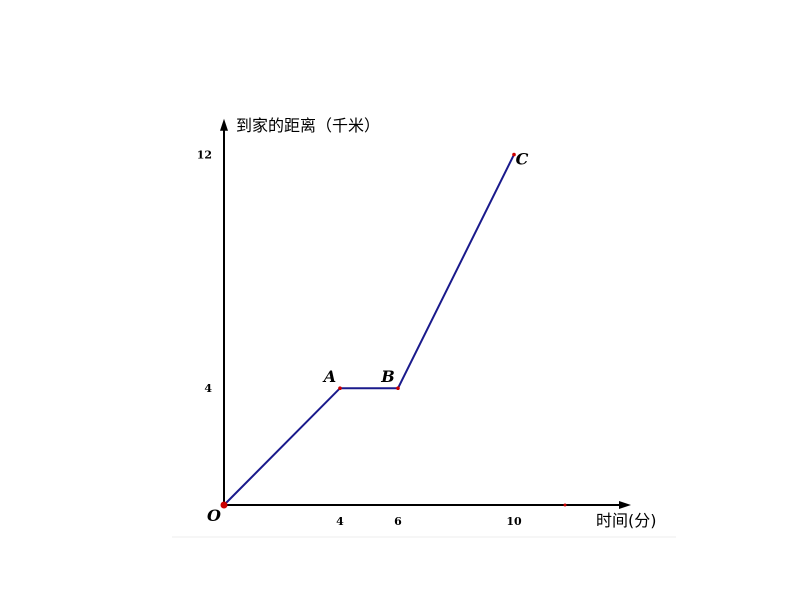 This screenshot has height=596, width=794. Describe the element at coordinates (429, 521) in the screenshot. I see `x-tick-labels: 4 6 10` at that location.